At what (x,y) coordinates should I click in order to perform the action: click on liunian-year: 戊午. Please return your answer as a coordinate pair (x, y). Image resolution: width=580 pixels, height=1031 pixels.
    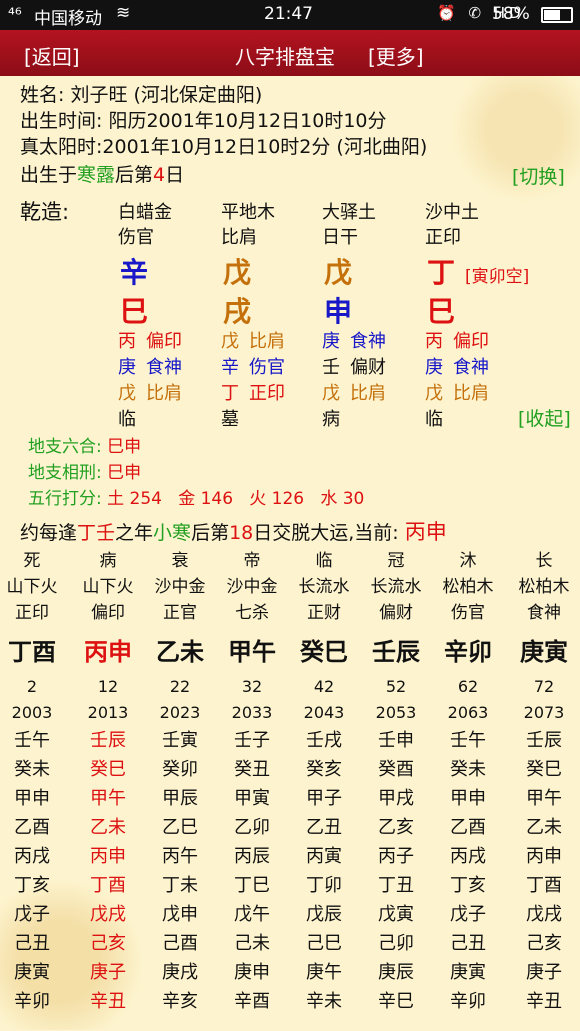
    Looking at the image, I should click on (252, 914).